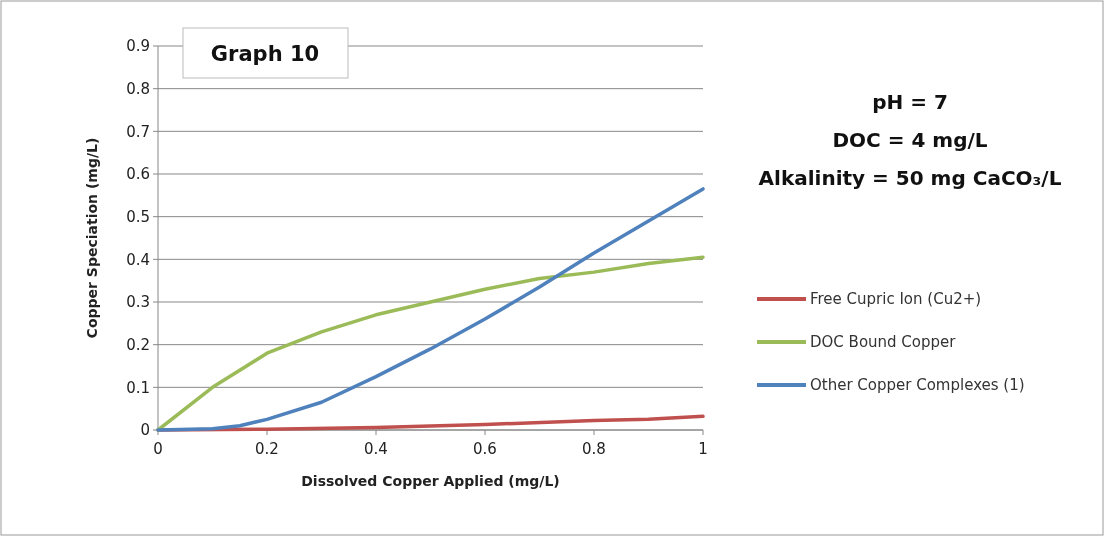 The width and height of the screenshot is (1104, 536). I want to click on y-tick-label: 0.7, so click(138, 131).